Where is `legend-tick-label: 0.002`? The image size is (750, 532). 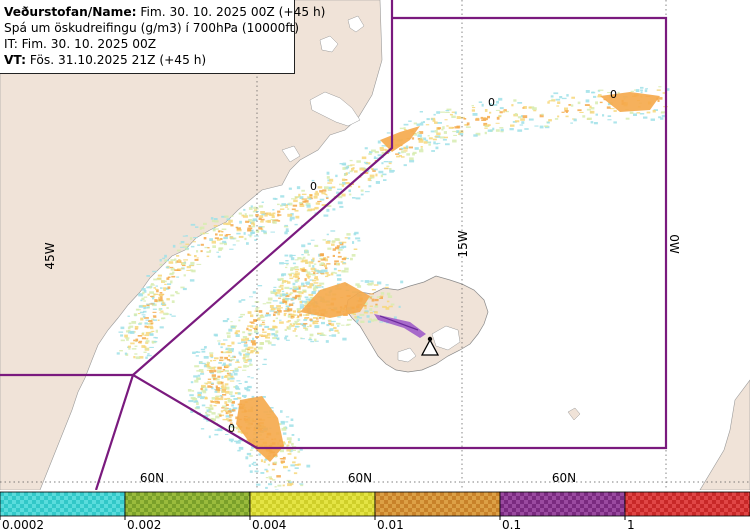 legend-tick-label: 0.002 is located at coordinates (144, 525).